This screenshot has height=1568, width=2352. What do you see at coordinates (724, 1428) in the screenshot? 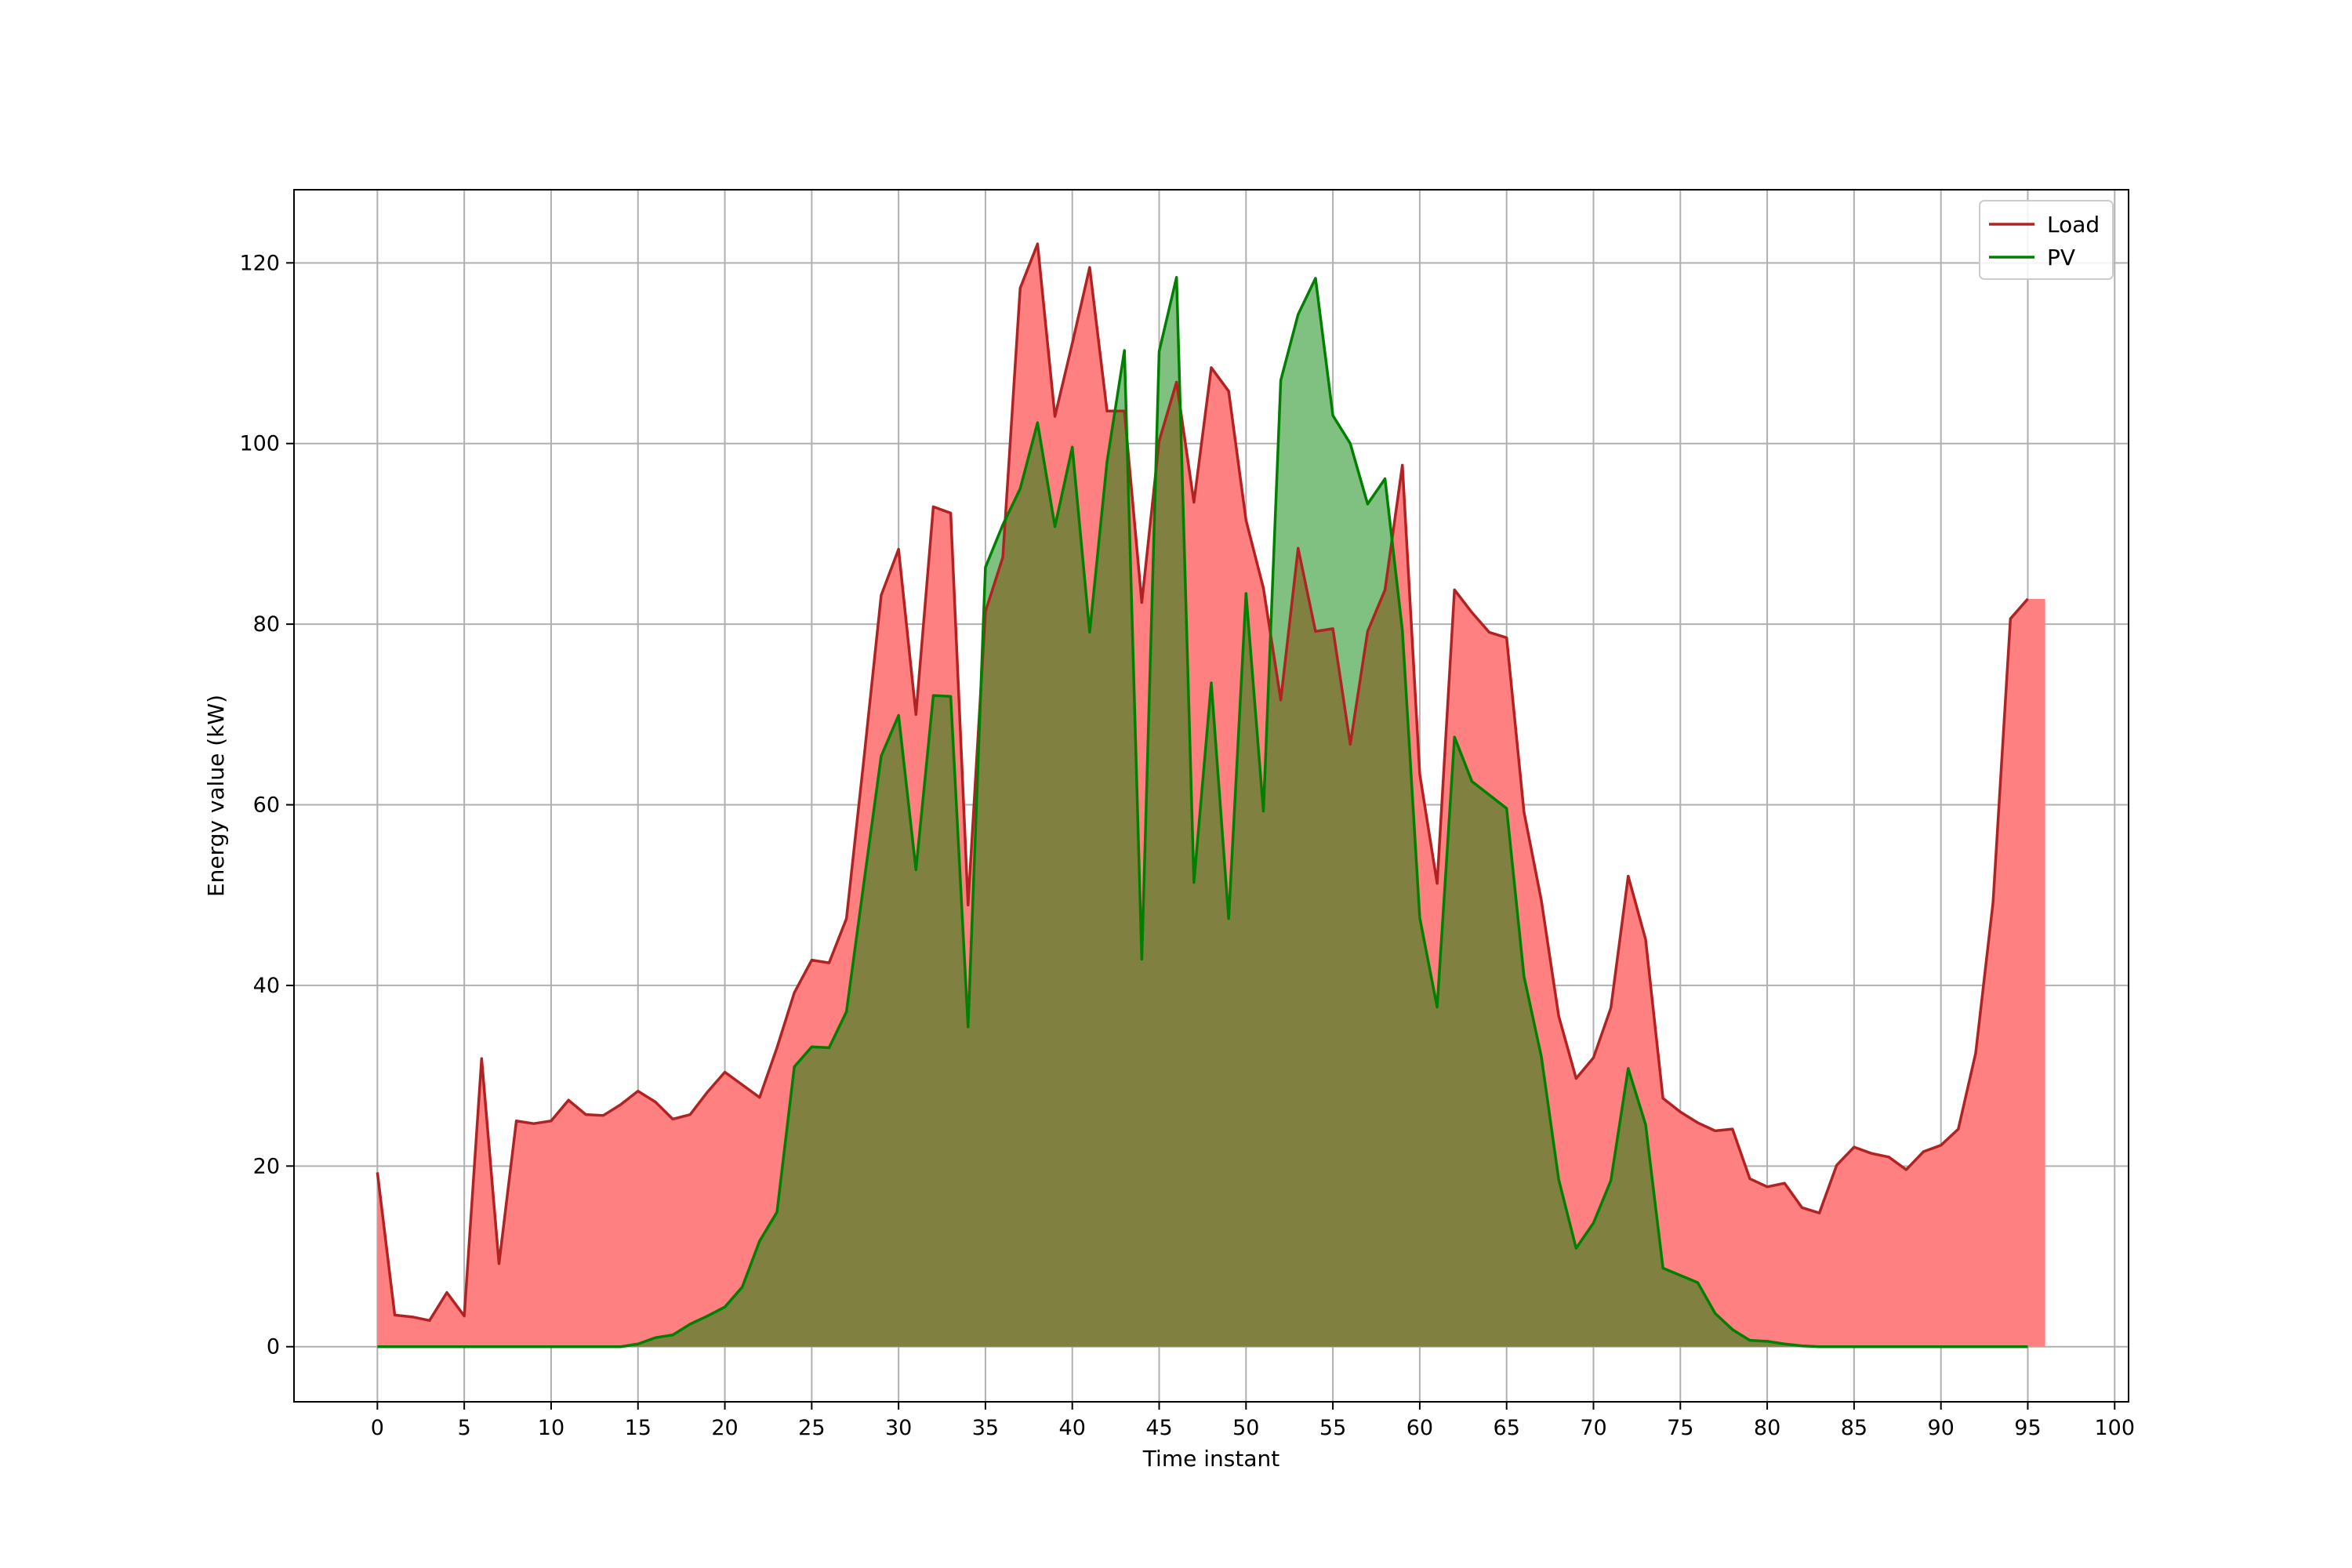
I see `x-tick-label: 20` at bounding box center [724, 1428].